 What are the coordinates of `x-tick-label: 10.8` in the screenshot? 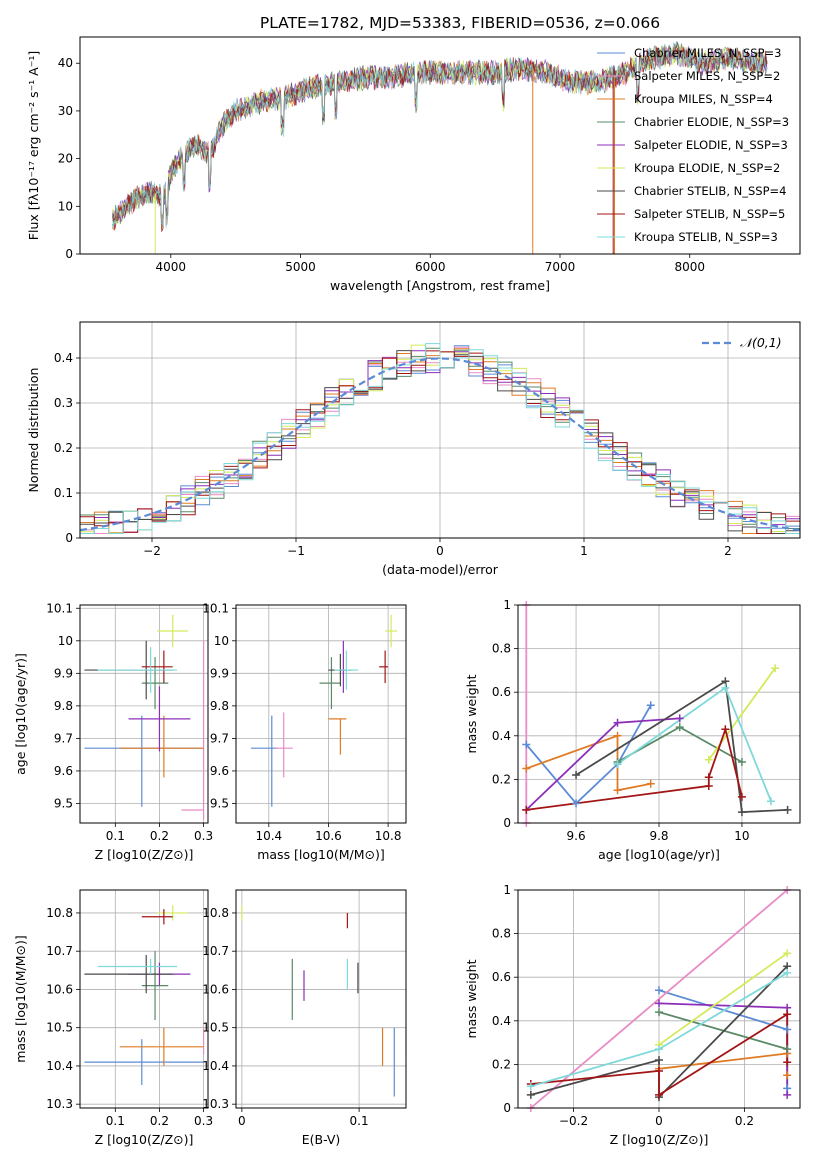 It's located at (388, 836).